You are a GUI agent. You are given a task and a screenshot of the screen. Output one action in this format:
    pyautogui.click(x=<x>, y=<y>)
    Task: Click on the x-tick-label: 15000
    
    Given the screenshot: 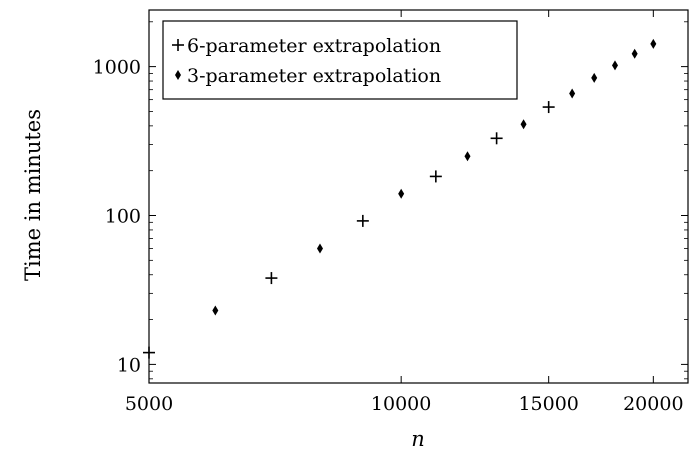 What is the action you would take?
    pyautogui.click(x=548, y=404)
    